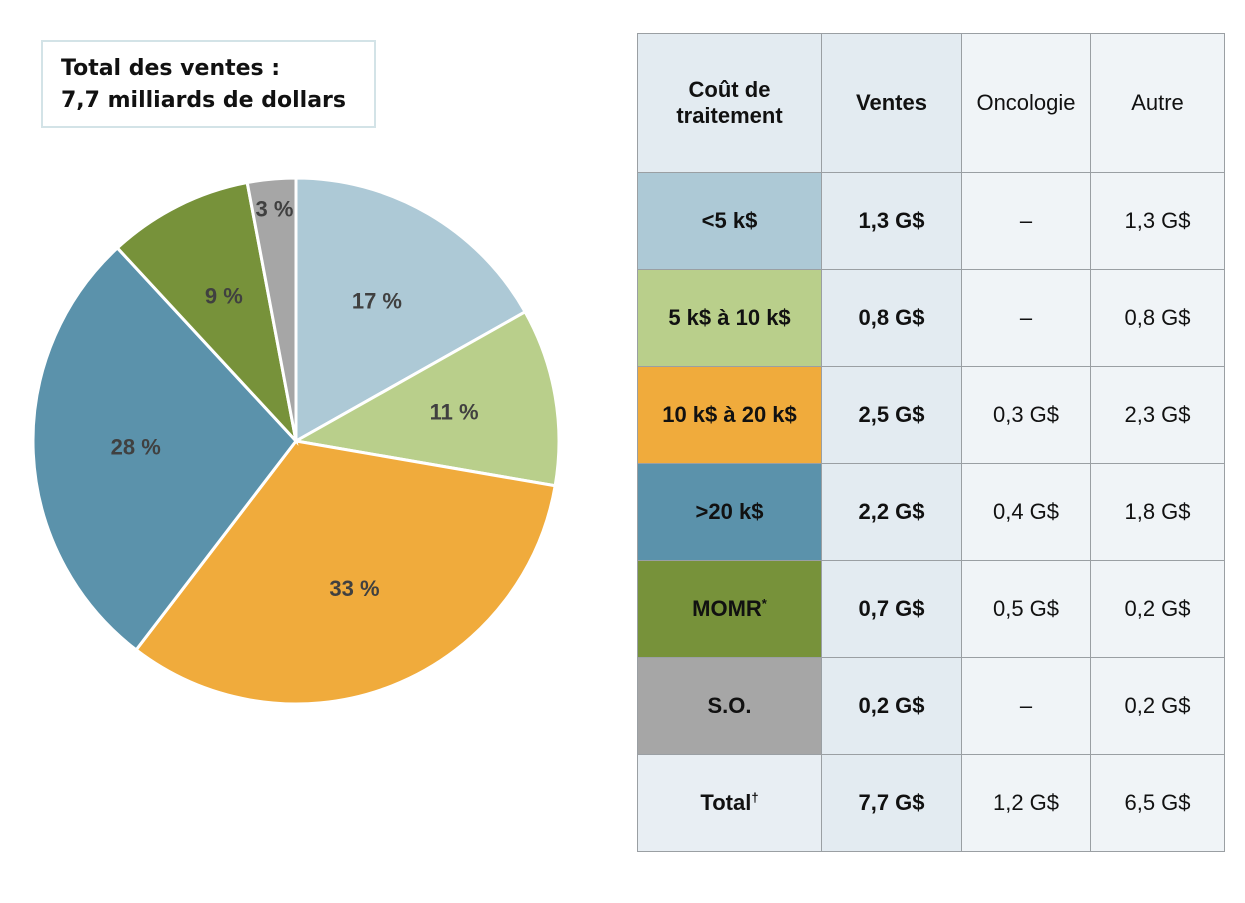 The image size is (1245, 903). I want to click on table-row: <5 k$ 1,3 G$ –1,3 G$, so click(931, 221).